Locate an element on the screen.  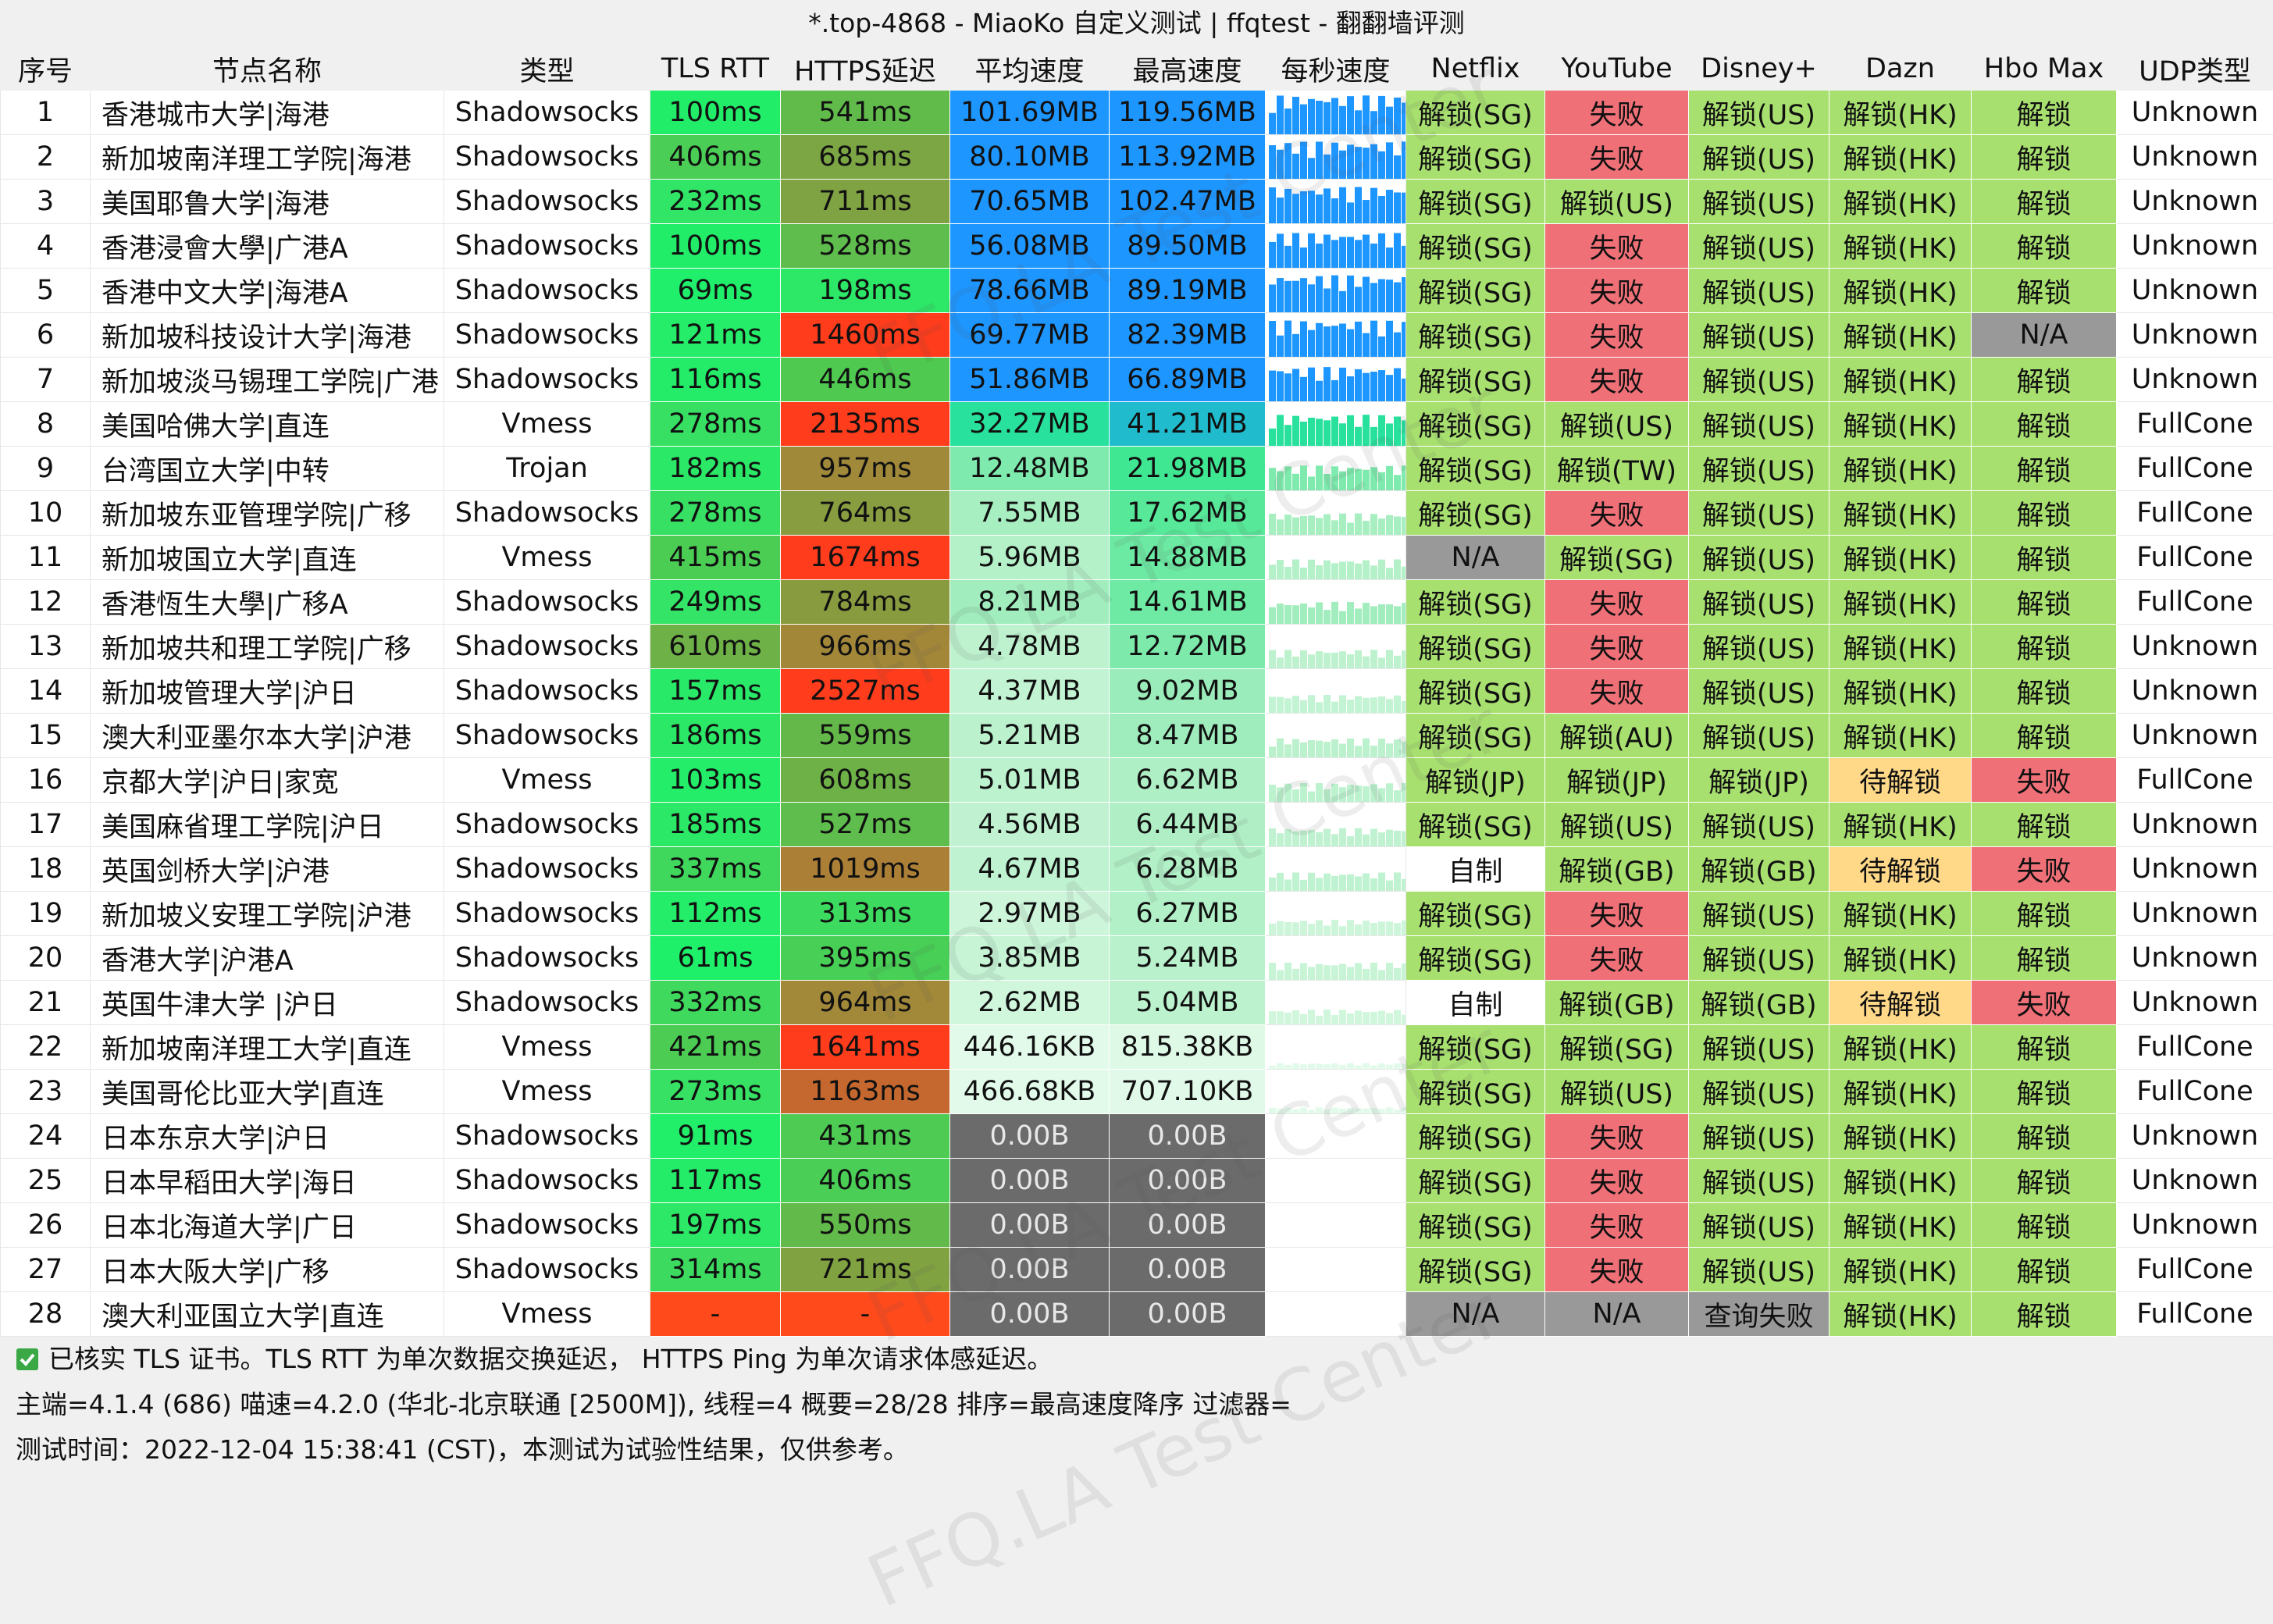
cell: 273ms is located at coordinates (715, 1092).